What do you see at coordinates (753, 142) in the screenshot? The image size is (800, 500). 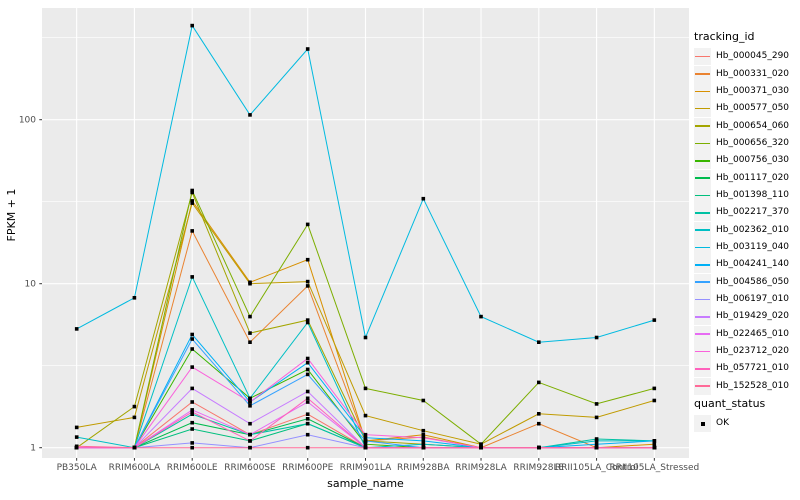 I see `legend-entry-label: Hb_000656_320` at bounding box center [753, 142].